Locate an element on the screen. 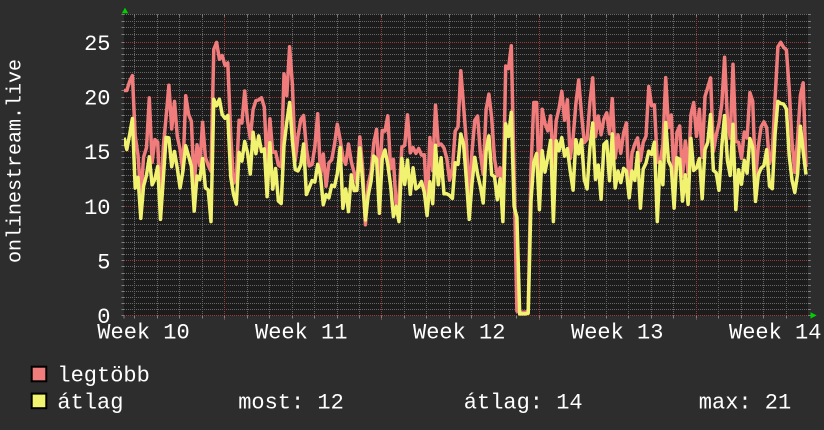 Image resolution: width=824 pixels, height=430 pixels. svg-text: Week 12 is located at coordinates (459, 333).